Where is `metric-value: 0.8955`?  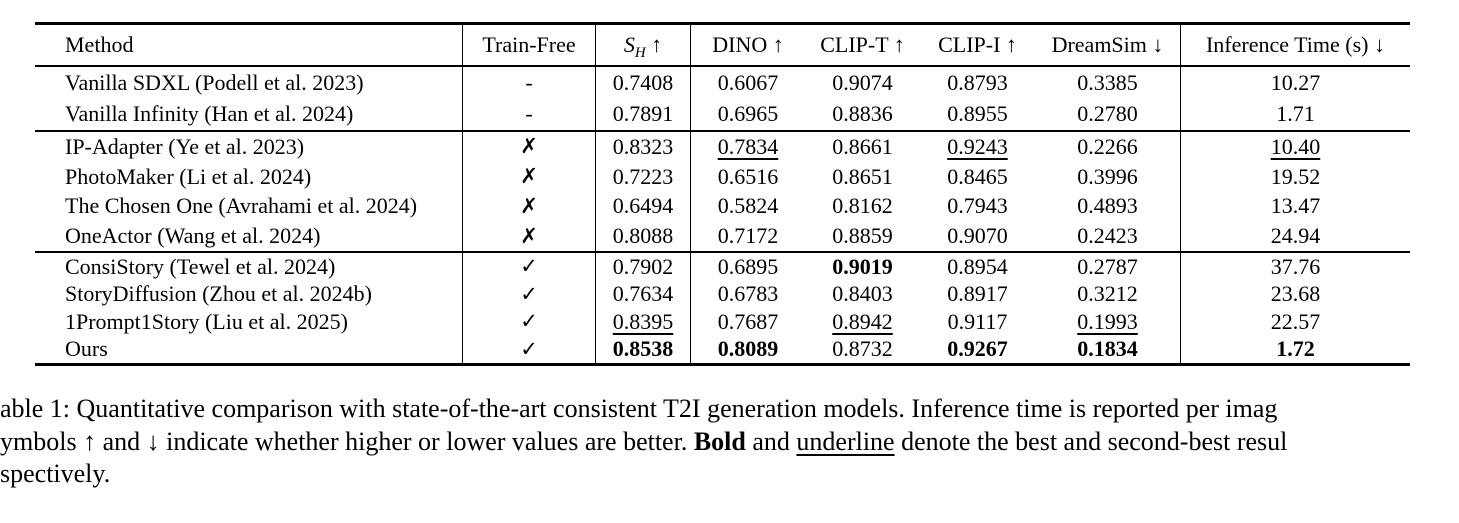 metric-value: 0.8955 is located at coordinates (977, 114).